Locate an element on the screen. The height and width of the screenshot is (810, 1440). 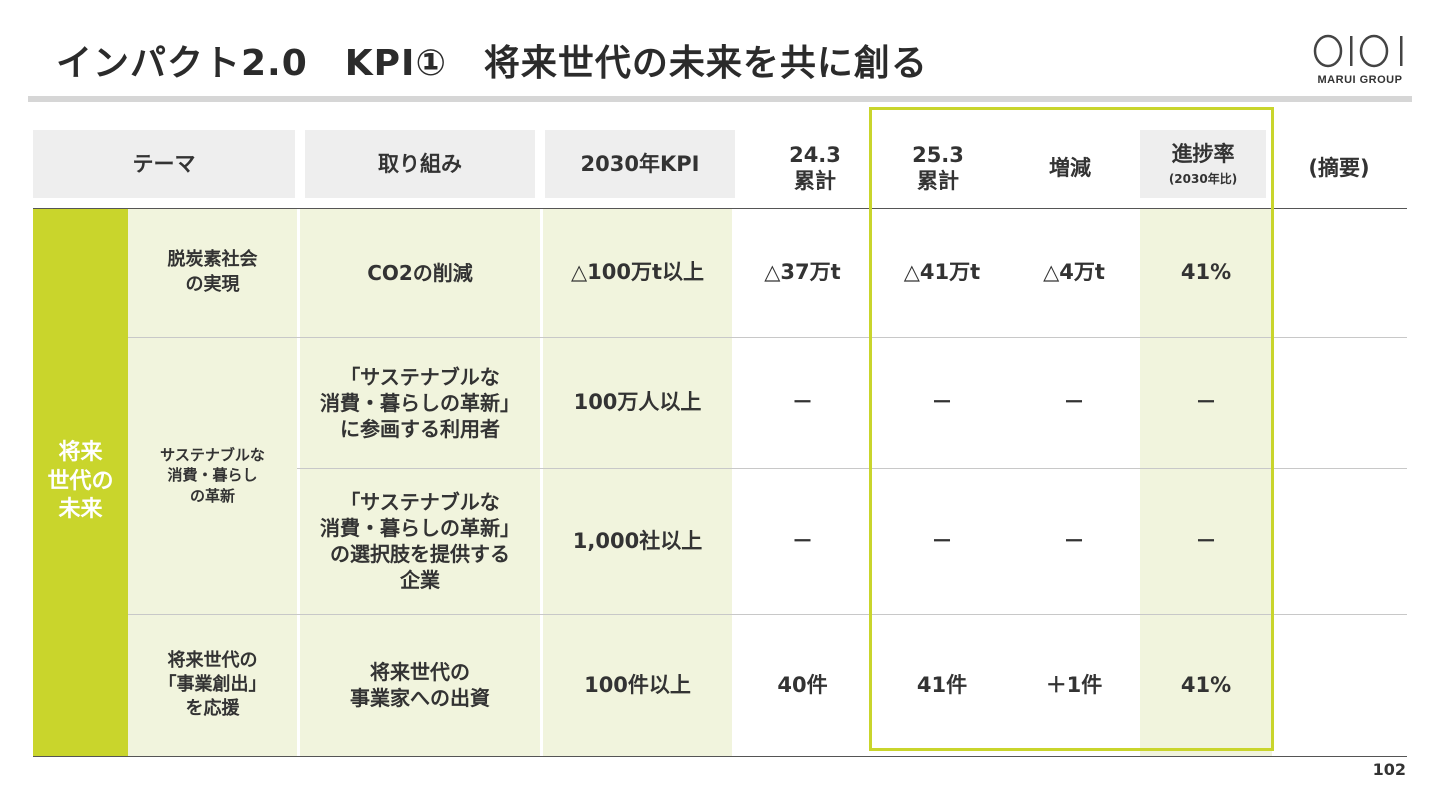
table-bottom-rule is located at coordinates (720, 756).